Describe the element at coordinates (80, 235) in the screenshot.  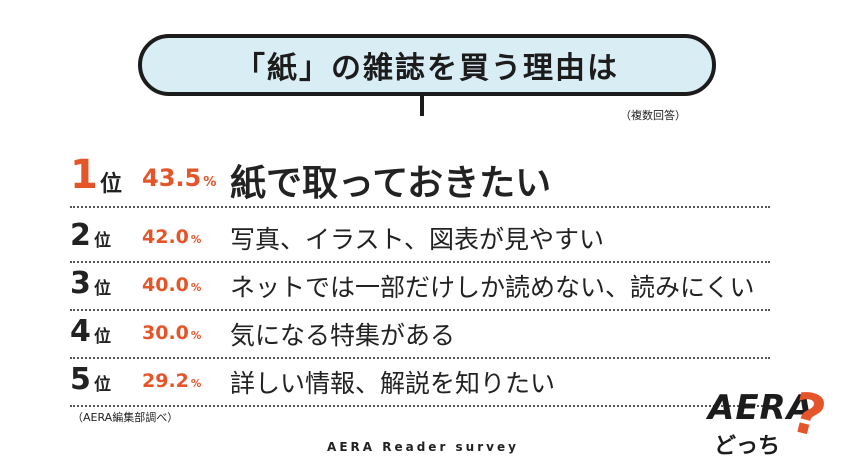
I see `rank-number: 2` at that location.